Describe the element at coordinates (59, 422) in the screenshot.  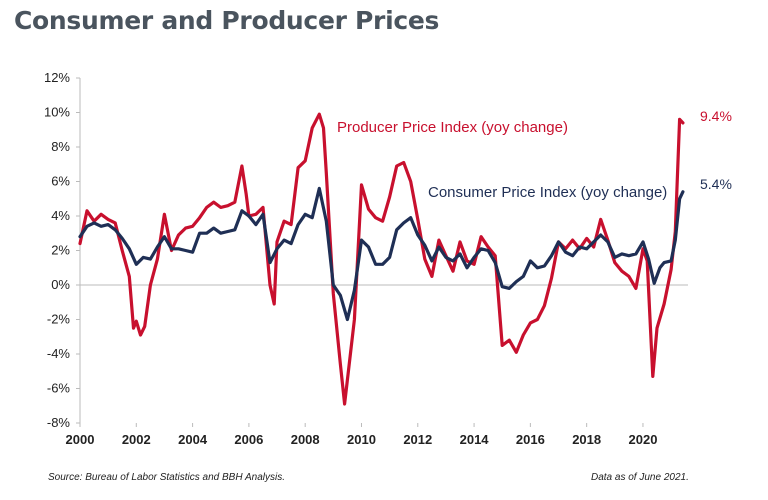
I see `y-tick-label: -8%` at that location.